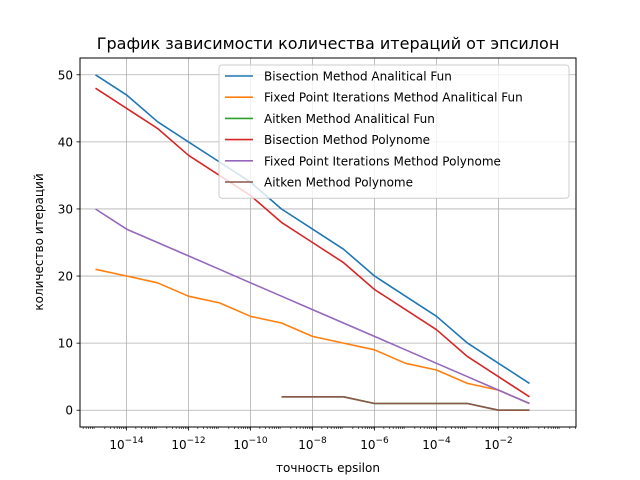 This screenshot has width=640, height=480. I want to click on legend-label: Aitken Method Analitical Fun, so click(349, 119).